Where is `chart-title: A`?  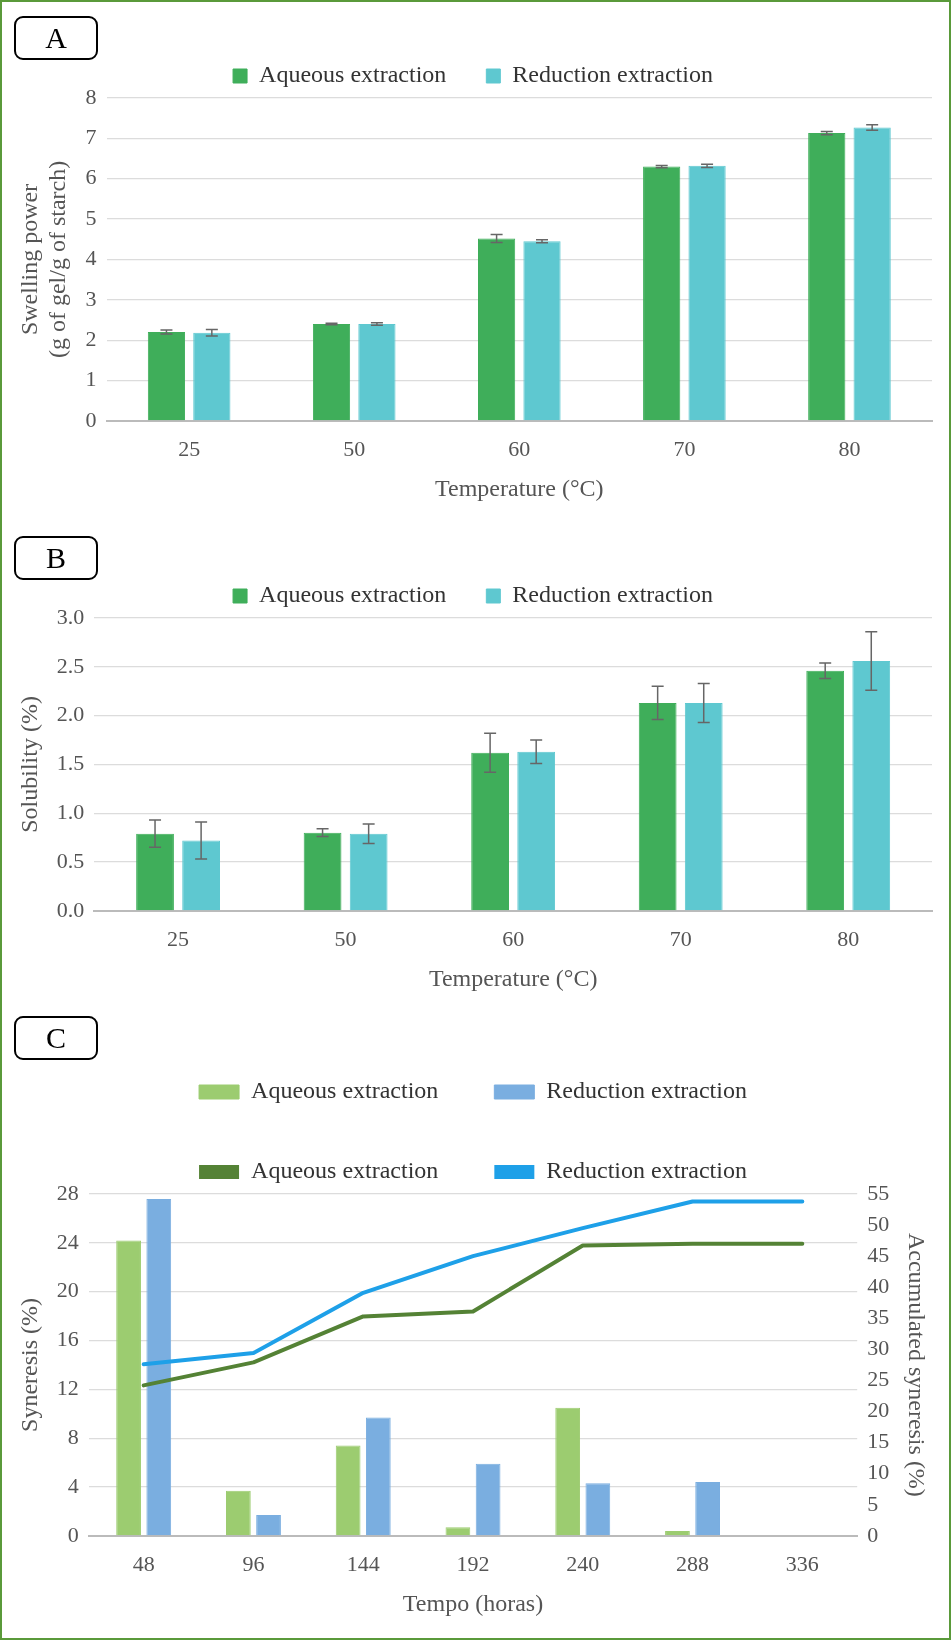 chart-title: A is located at coordinates (56, 38).